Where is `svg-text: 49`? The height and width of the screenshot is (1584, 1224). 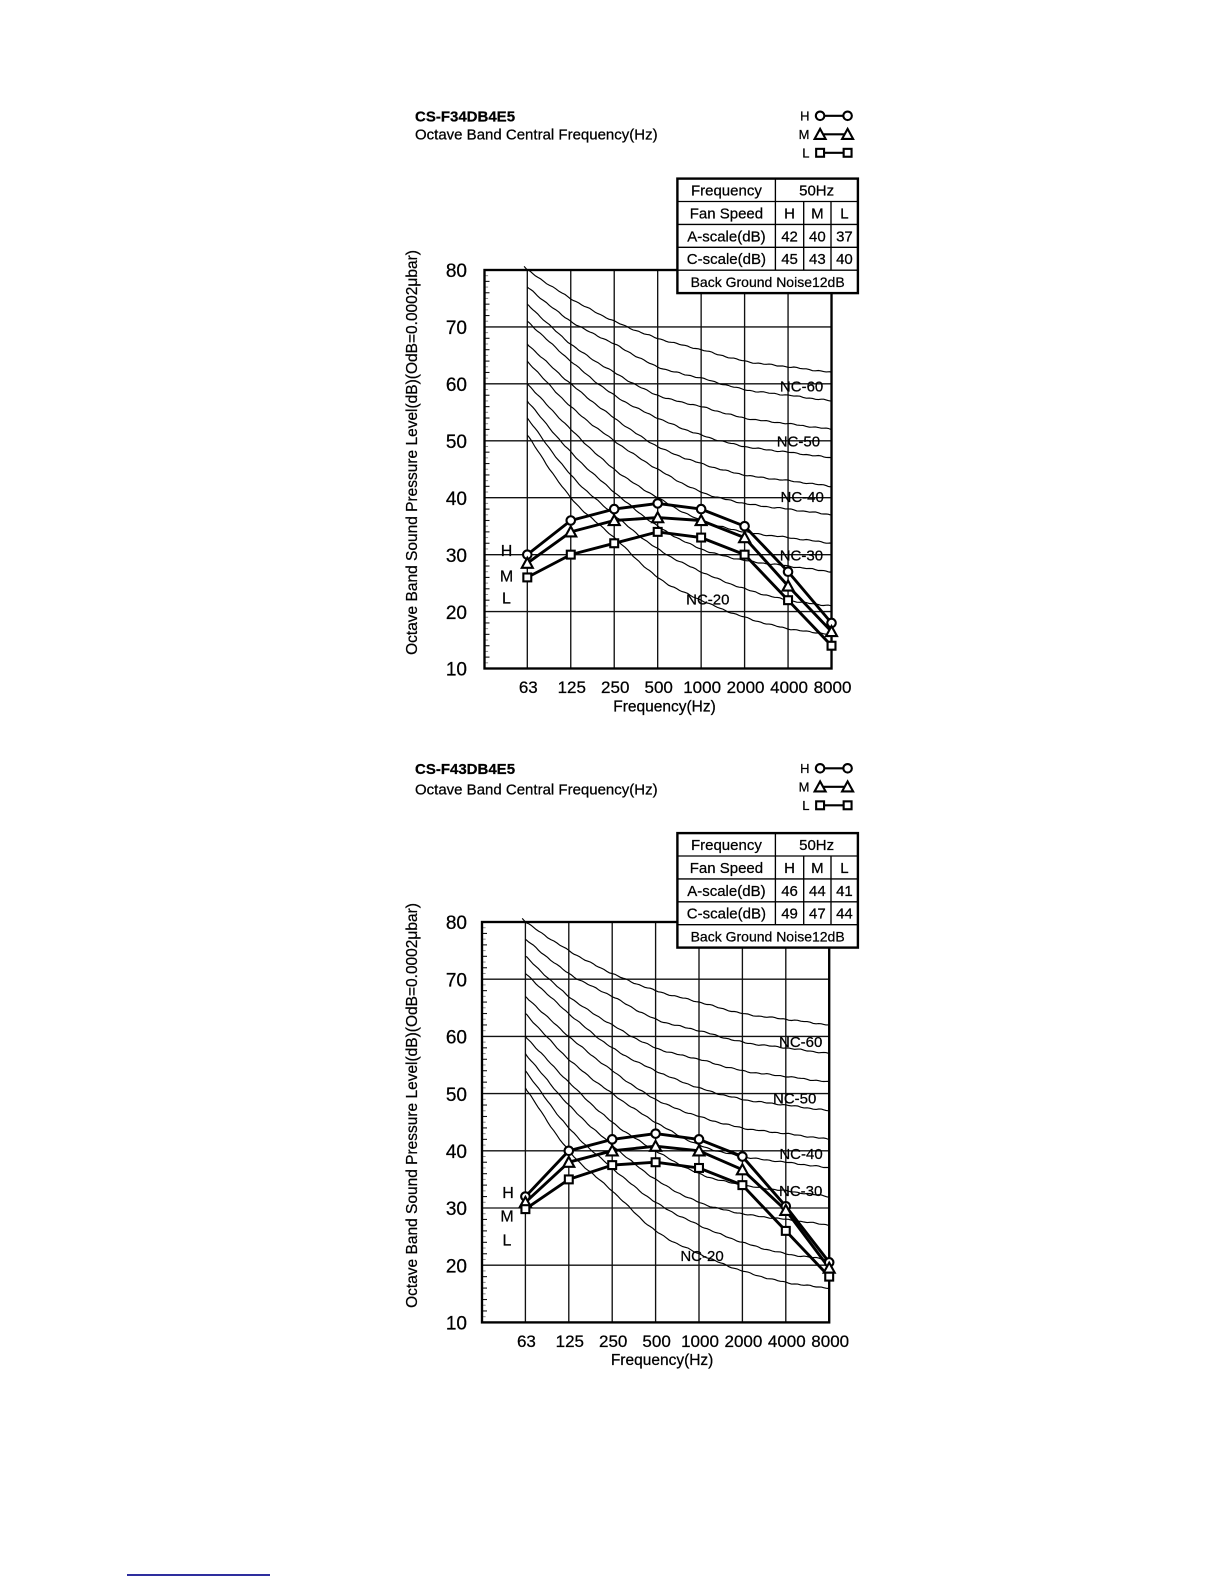 svg-text: 49 is located at coordinates (789, 914).